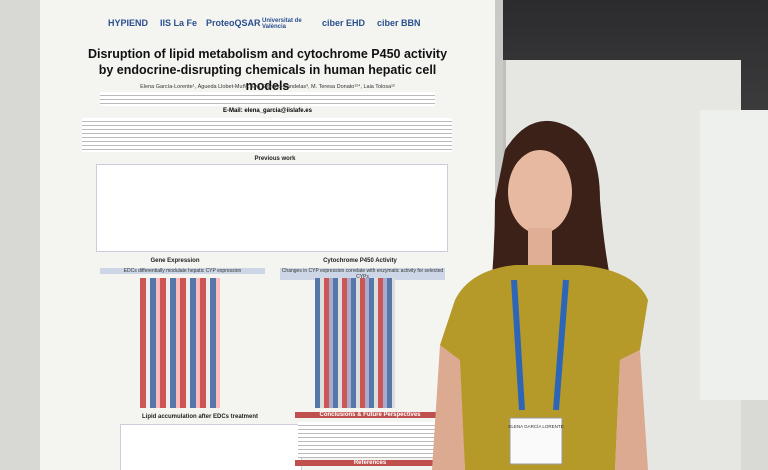  What do you see at coordinates (399, 23) in the screenshot?
I see `logo: ciber BBN` at bounding box center [399, 23].